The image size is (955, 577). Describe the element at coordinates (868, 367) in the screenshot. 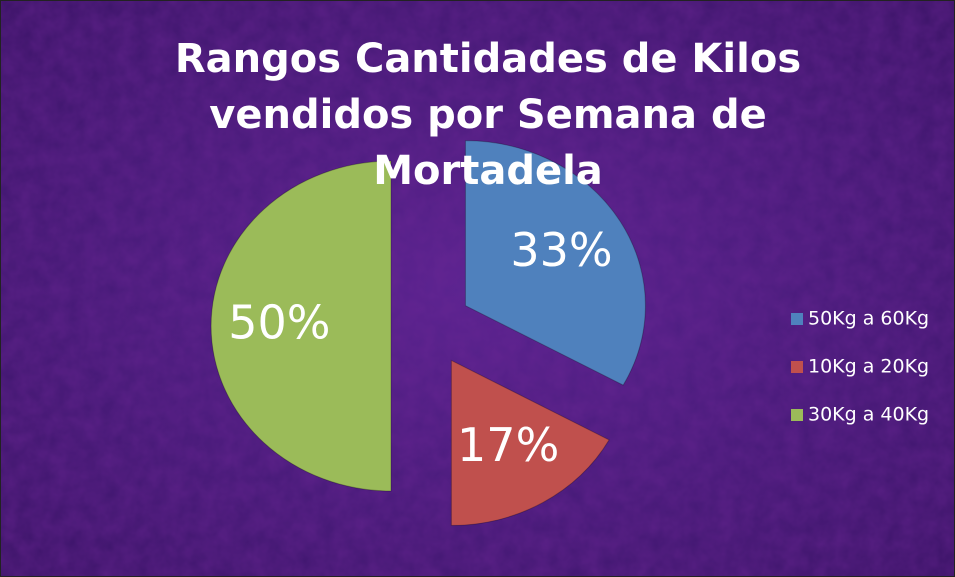

I see `legend-label: 10Kg a 20Kg` at that location.